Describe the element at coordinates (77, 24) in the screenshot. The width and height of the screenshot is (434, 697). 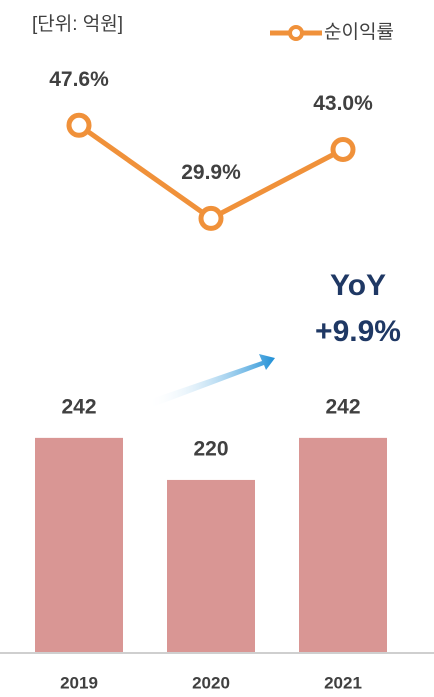
I see `unit-label: [단위: 억원]` at that location.